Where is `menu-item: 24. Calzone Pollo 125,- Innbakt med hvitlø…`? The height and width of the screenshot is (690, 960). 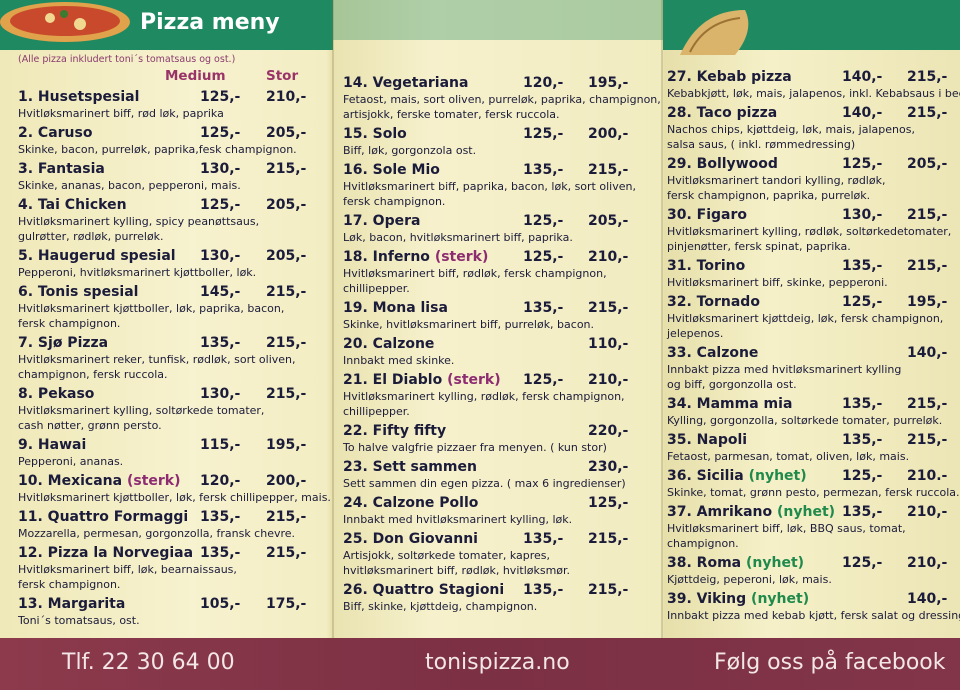
menu-item: 24. Calzone Pollo 125,- Innbakt med hvitlø… is located at coordinates (501, 510).